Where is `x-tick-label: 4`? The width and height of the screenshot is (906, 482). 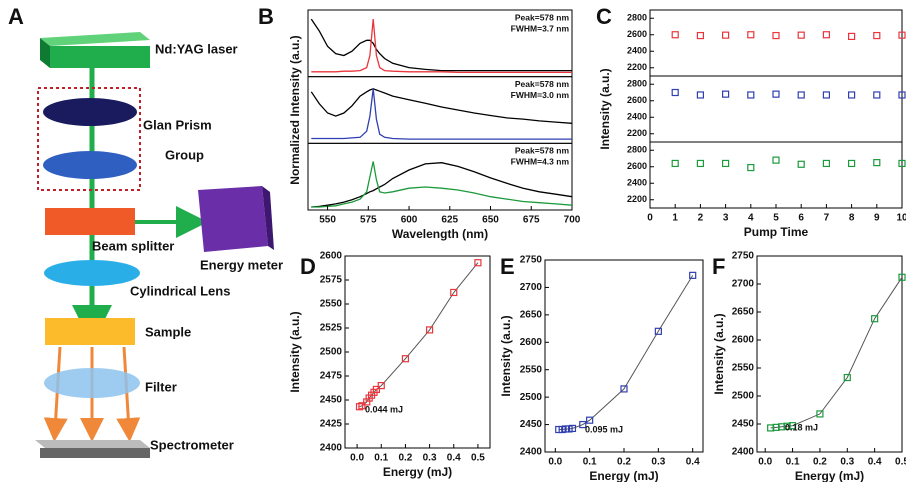
x-tick-label: 4 is located at coordinates (751, 218).